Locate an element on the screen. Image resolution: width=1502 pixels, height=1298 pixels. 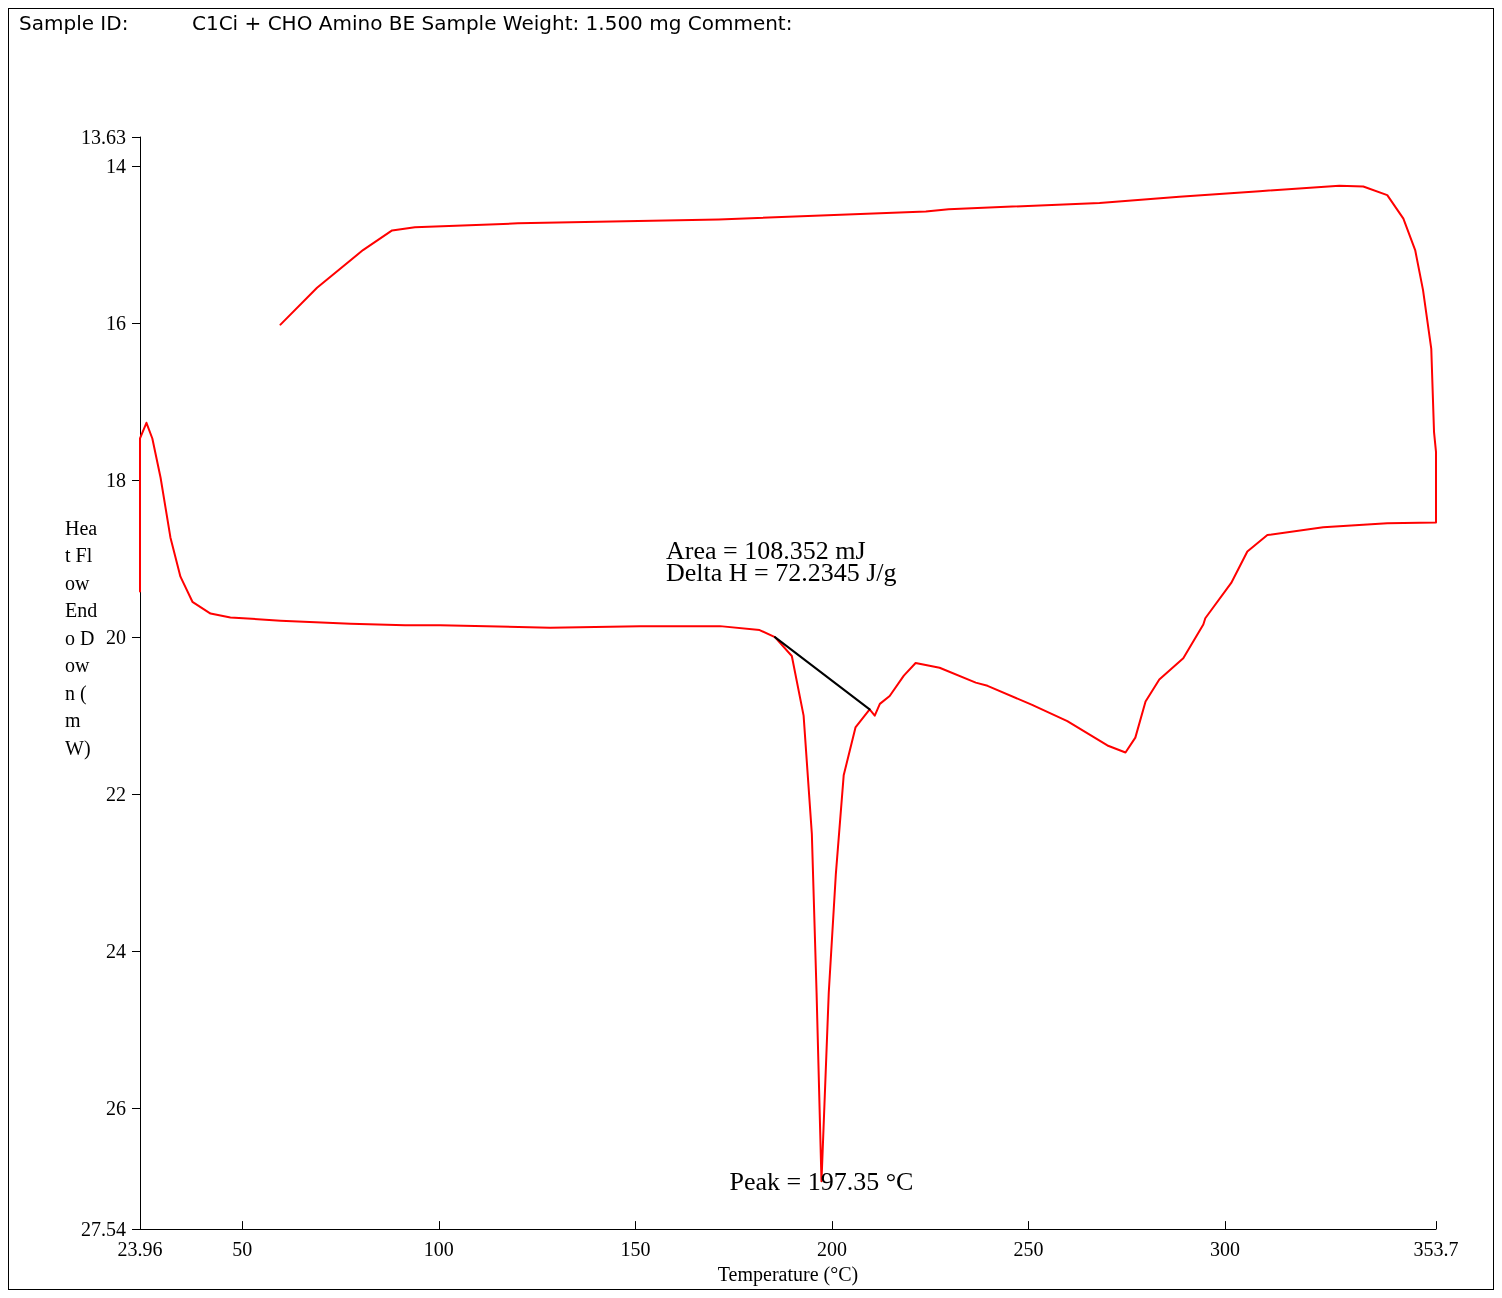
text: Heat Flow Endo Down (mW) is located at coordinates (81, 637).